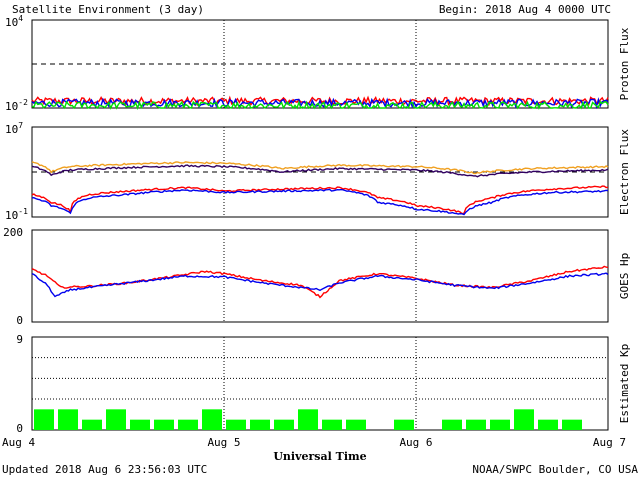 Image resolution: width=640 pixels, height=480 pixels. Describe the element at coordinates (108, 9) in the screenshot. I see `chart-title: Satellite Environment (3 day)` at that location.